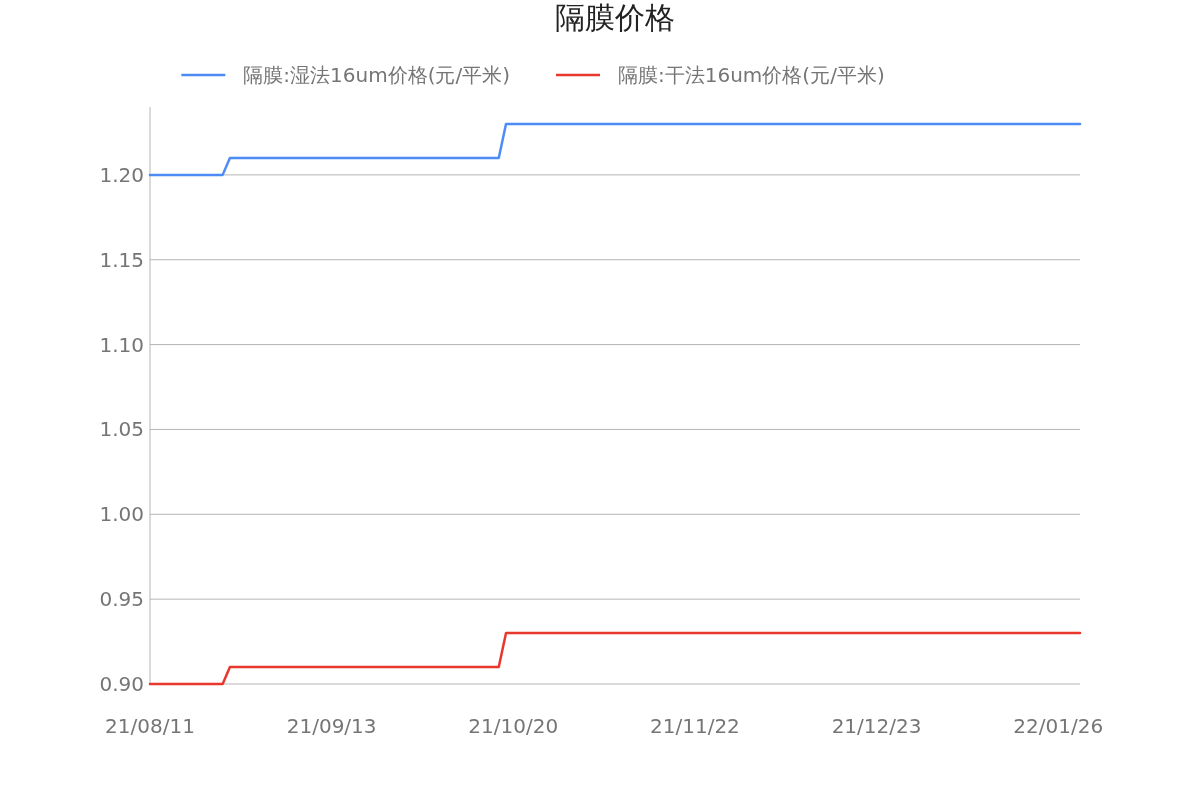  I want to click on x-tick-label: 21/09/13, so click(331, 726).